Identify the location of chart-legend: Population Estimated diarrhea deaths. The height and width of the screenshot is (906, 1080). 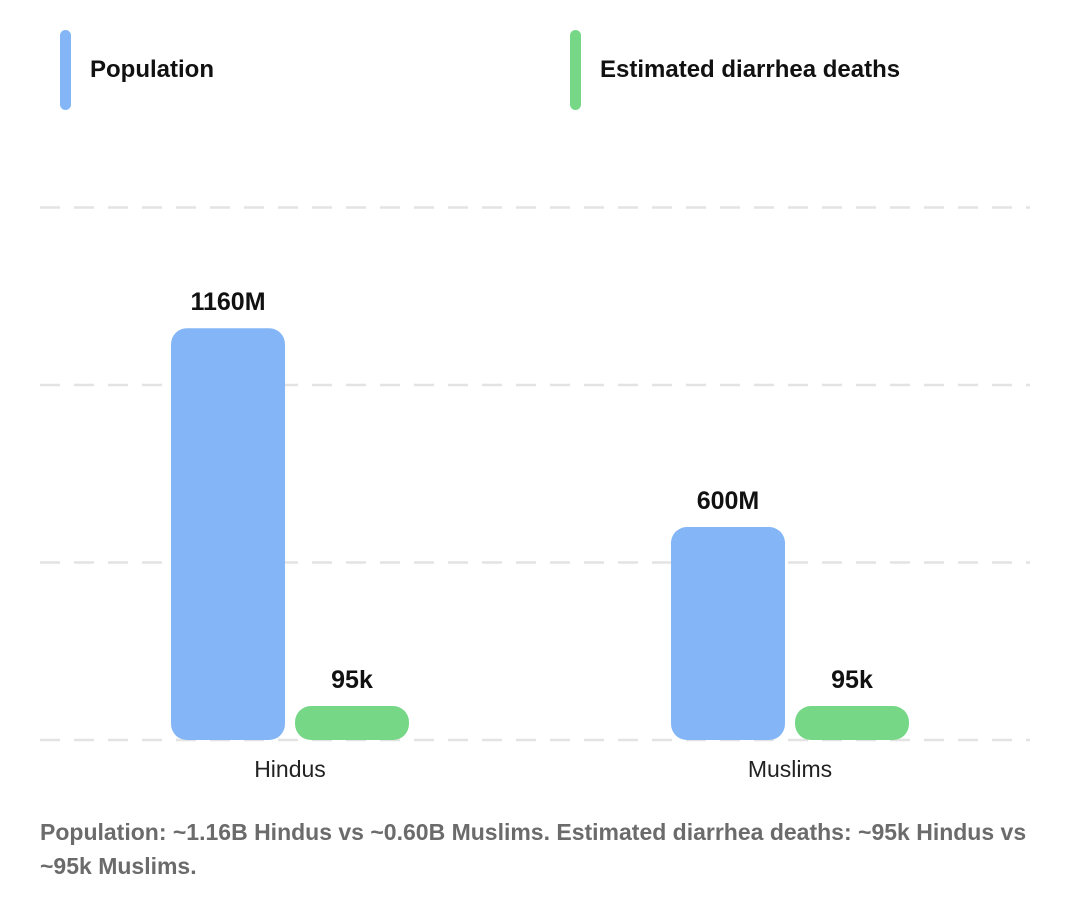
(540, 71).